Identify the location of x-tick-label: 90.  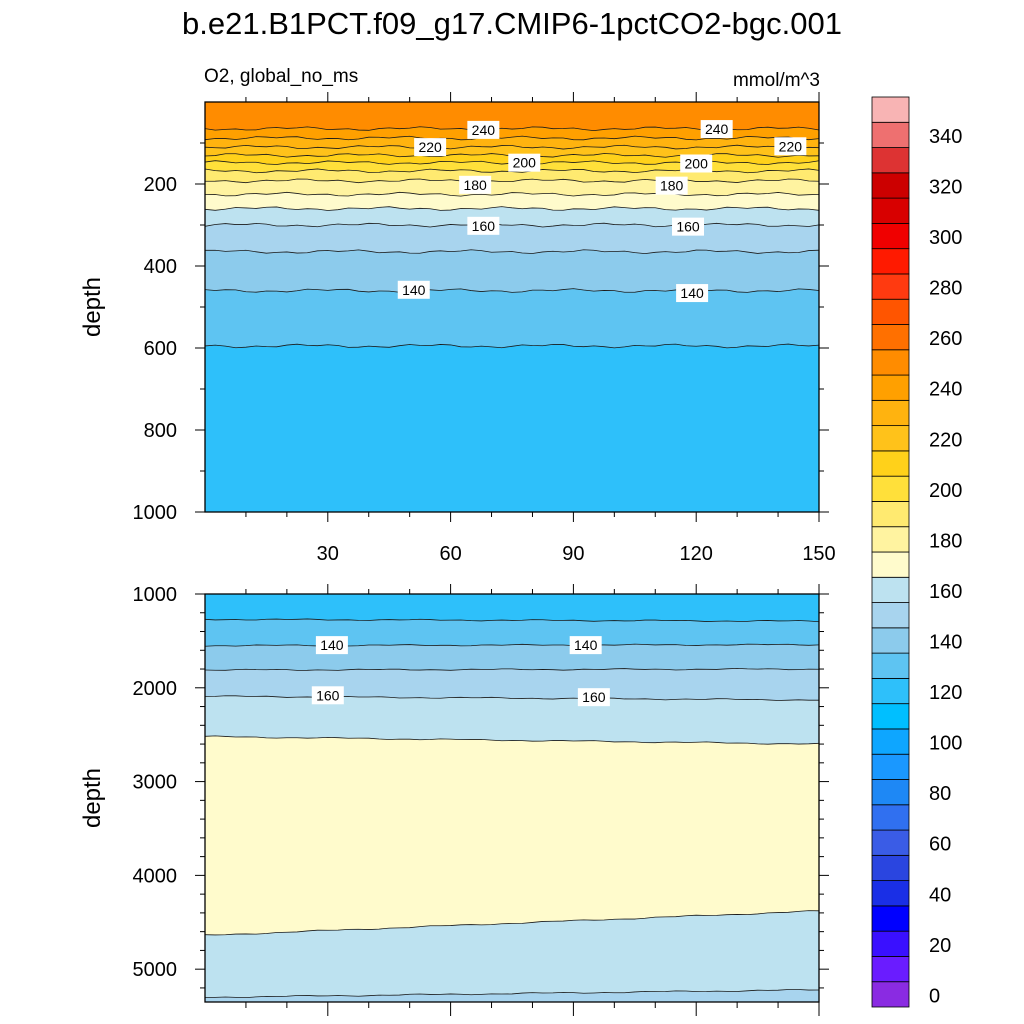
(573, 554).